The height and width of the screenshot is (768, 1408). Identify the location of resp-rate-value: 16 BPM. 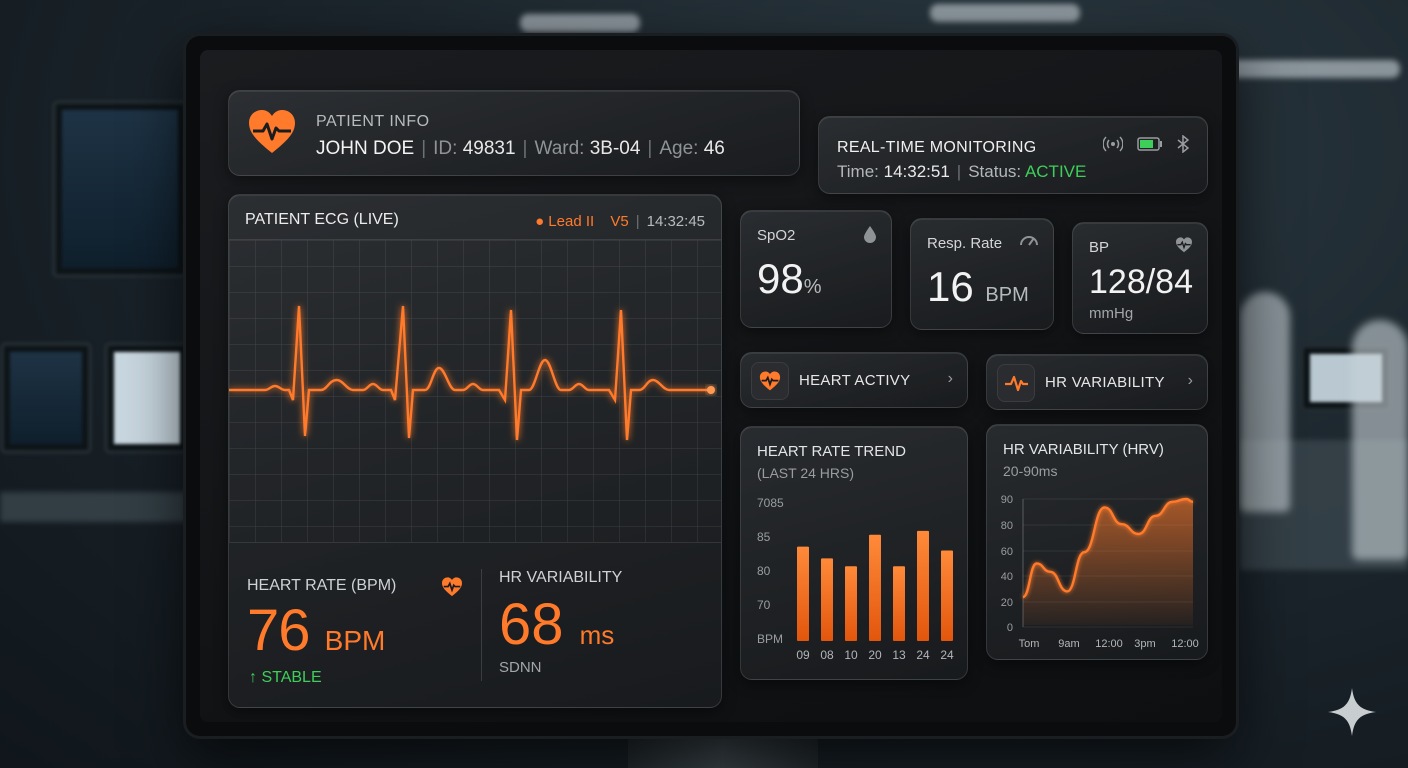
(978, 287).